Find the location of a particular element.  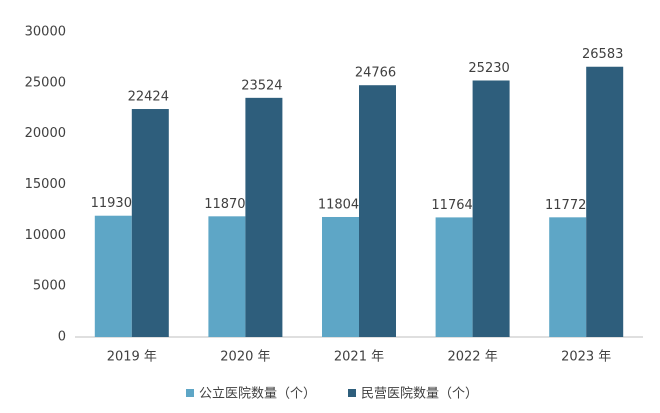

data-label: 11930 is located at coordinates (111, 203).